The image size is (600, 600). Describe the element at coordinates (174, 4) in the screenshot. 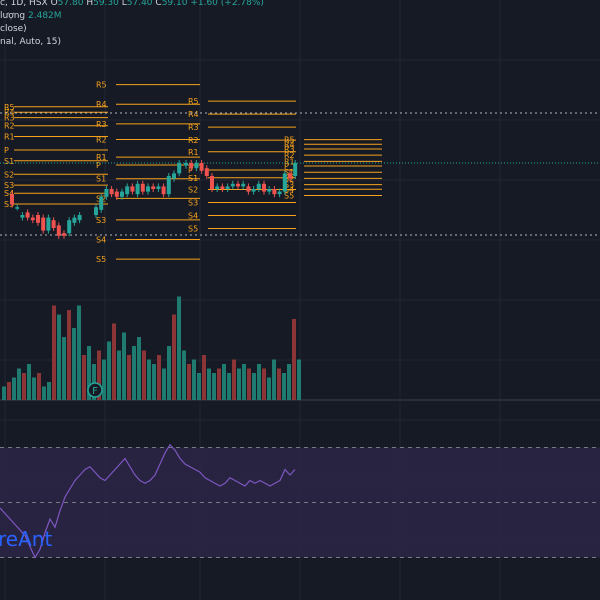

I see `close-value: 59.10` at that location.